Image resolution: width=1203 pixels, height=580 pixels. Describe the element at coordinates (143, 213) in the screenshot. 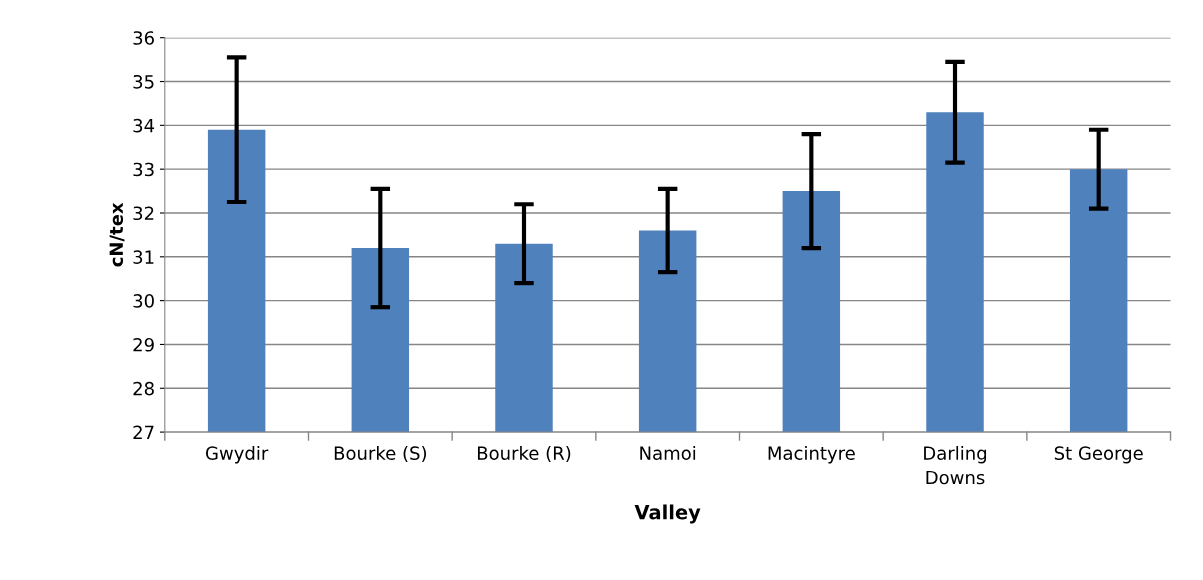

I see `y-tick-label: 32` at that location.